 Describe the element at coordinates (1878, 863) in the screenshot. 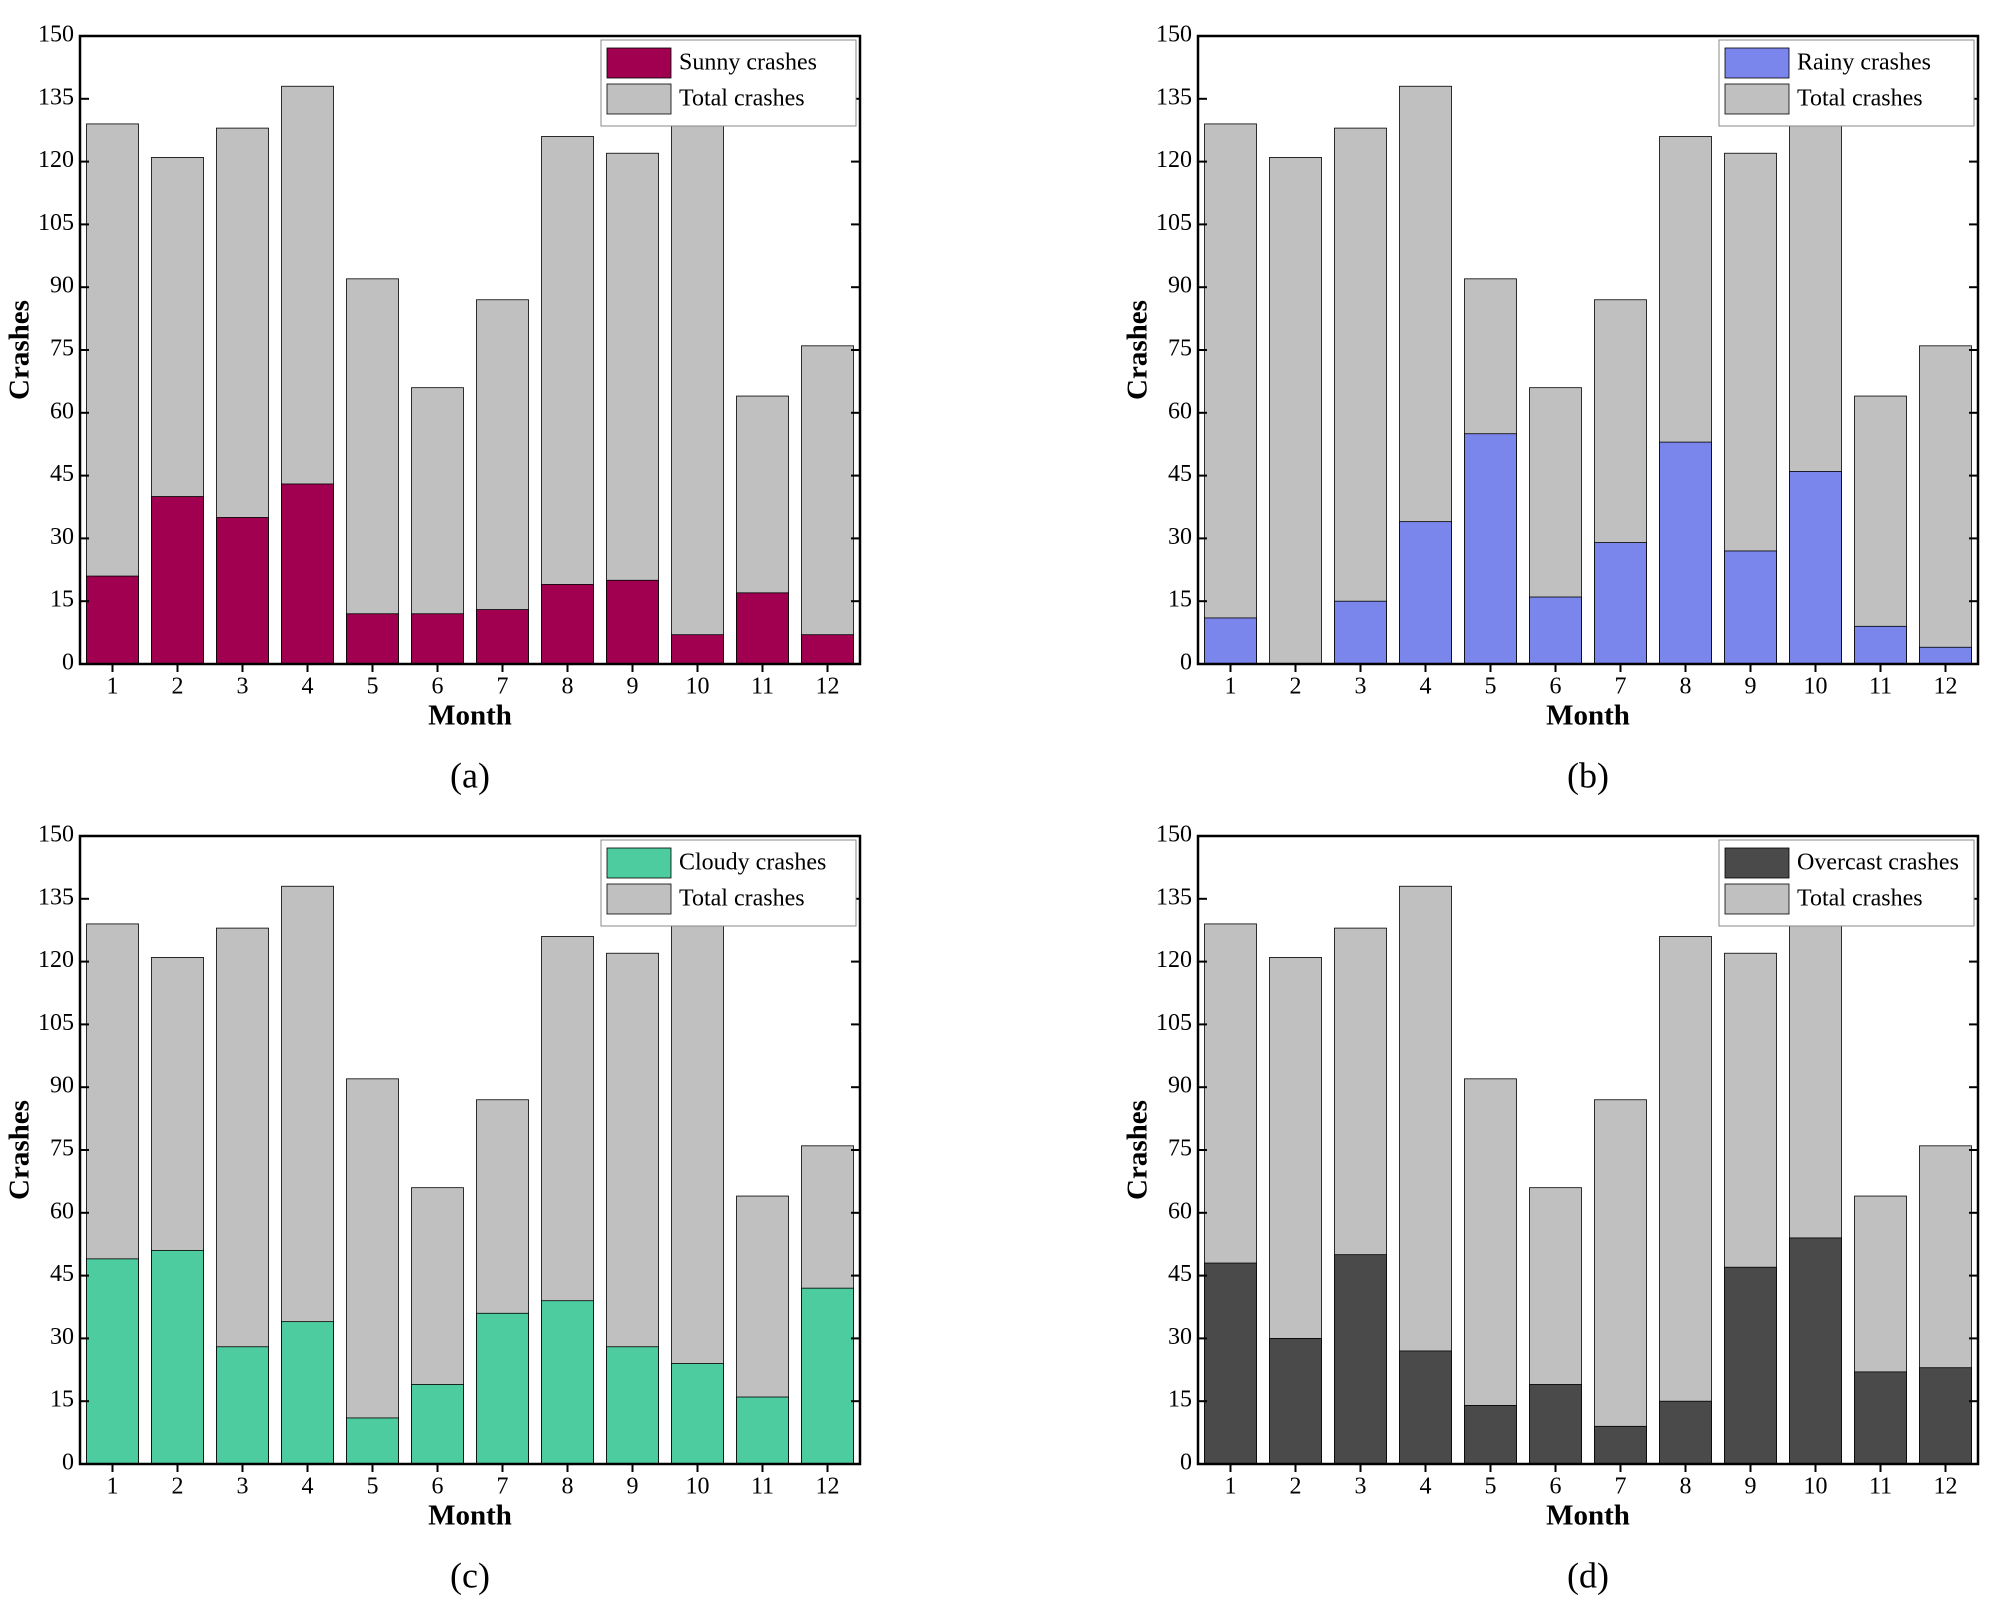

I see `legend-label: Overcast crashes` at that location.